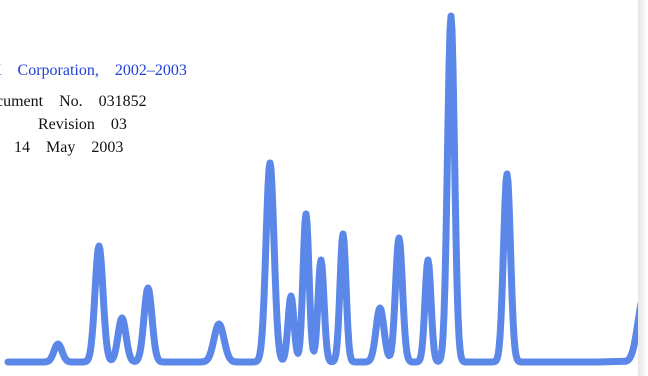 This screenshot has height=376, width=648. Describe the element at coordinates (643, 188) in the screenshot. I see `page-edge` at that location.